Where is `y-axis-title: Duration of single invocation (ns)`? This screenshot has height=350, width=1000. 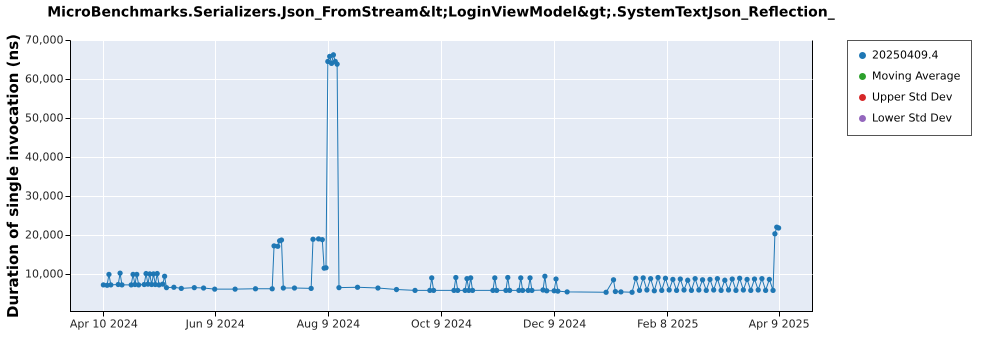 y-axis-title: Duration of single invocation (ns) is located at coordinates (13, 176).